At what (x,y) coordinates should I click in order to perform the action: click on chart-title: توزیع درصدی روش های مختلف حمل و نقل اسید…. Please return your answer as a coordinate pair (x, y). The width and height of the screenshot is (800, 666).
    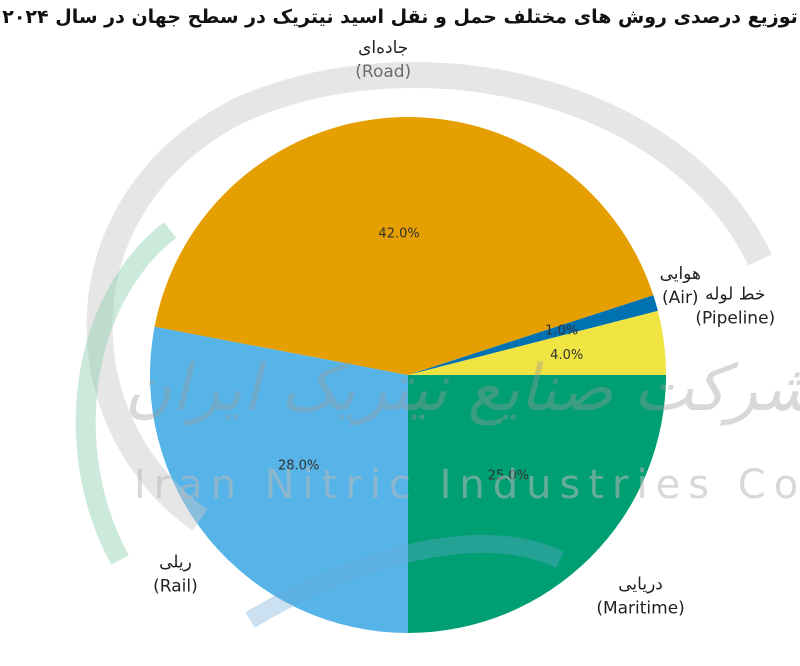
    Looking at the image, I should click on (400, 17).